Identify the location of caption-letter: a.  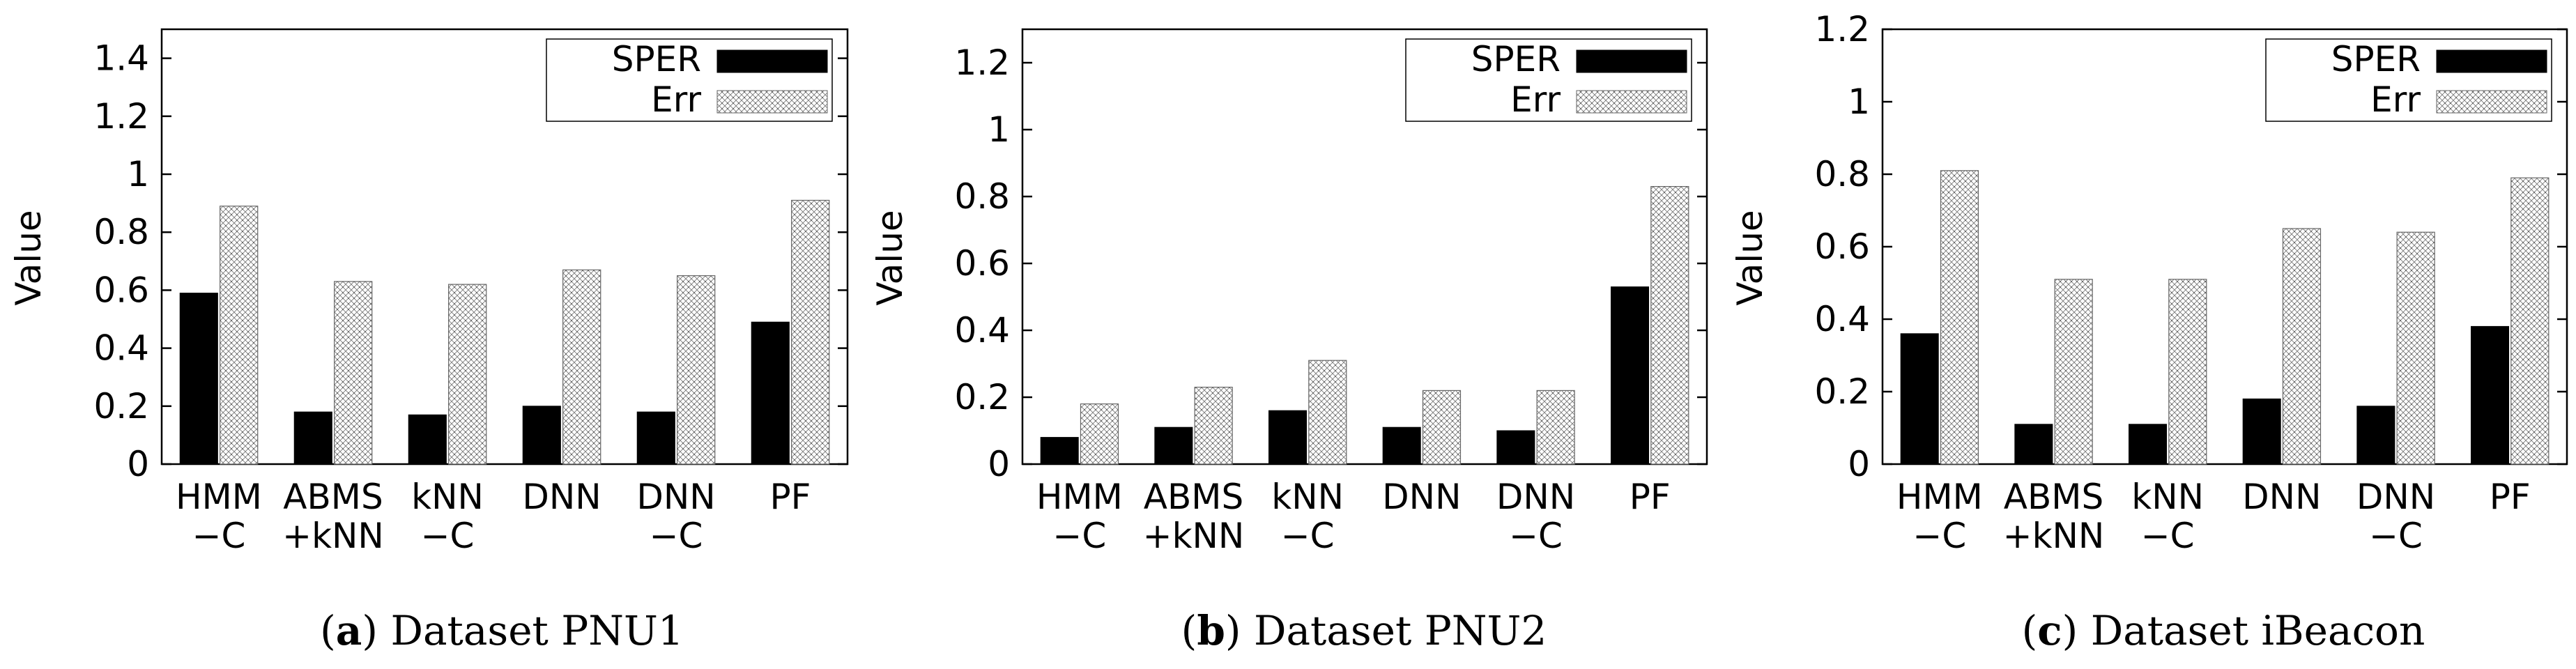
(349, 630).